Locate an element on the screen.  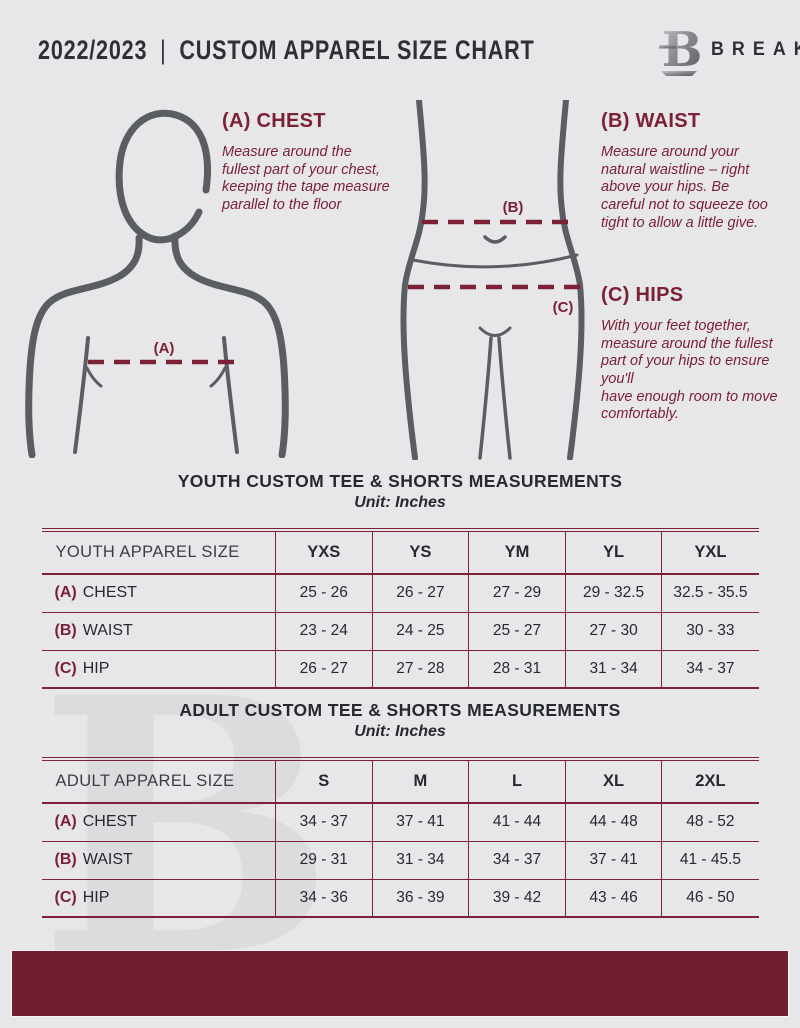
right-armpit-fork is located at coordinates (218, 377).